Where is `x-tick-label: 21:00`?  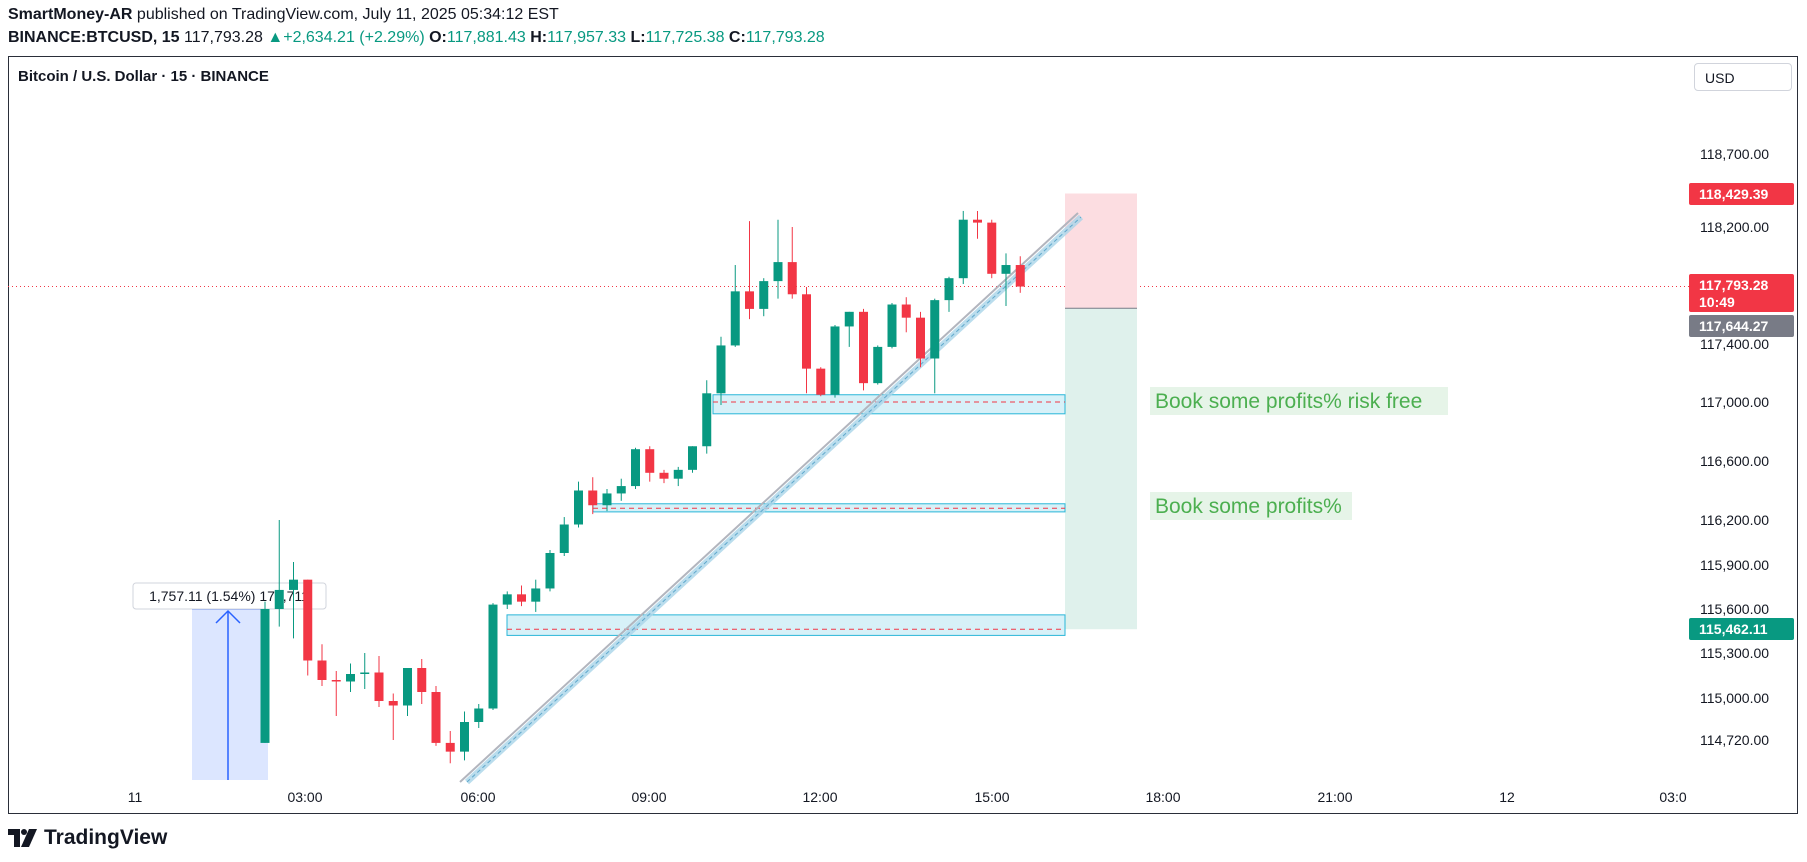
x-tick-label: 21:00 is located at coordinates (1334, 797).